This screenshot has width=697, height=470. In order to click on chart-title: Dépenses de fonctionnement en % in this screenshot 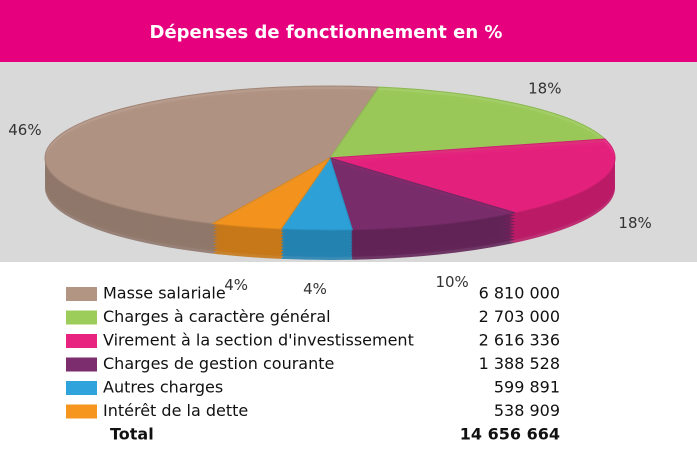, I will do `click(326, 32)`.